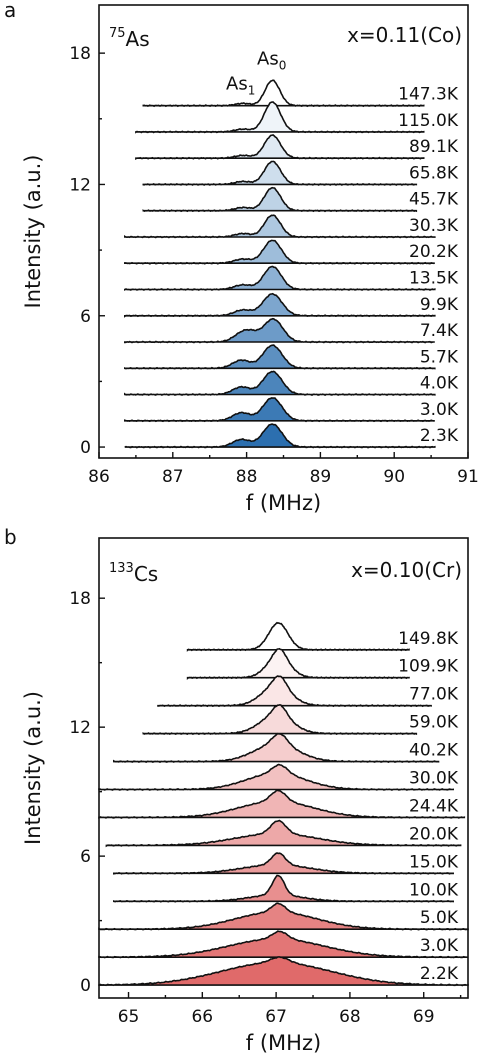 This screenshot has height=1059, width=490. What do you see at coordinates (276, 1017) in the screenshot?
I see `x-tick-label: 67` at bounding box center [276, 1017].